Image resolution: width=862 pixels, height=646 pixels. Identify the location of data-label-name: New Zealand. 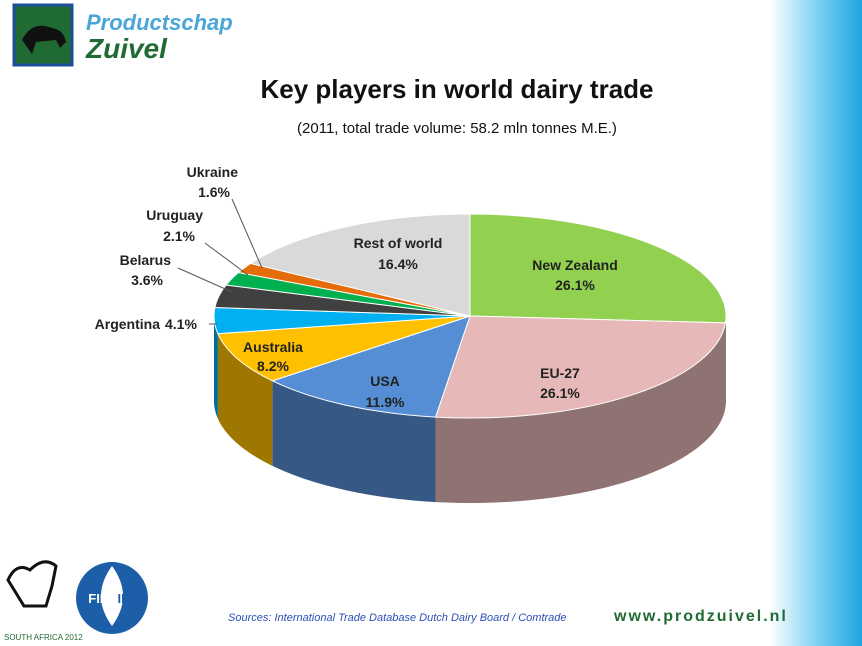
(575, 265).